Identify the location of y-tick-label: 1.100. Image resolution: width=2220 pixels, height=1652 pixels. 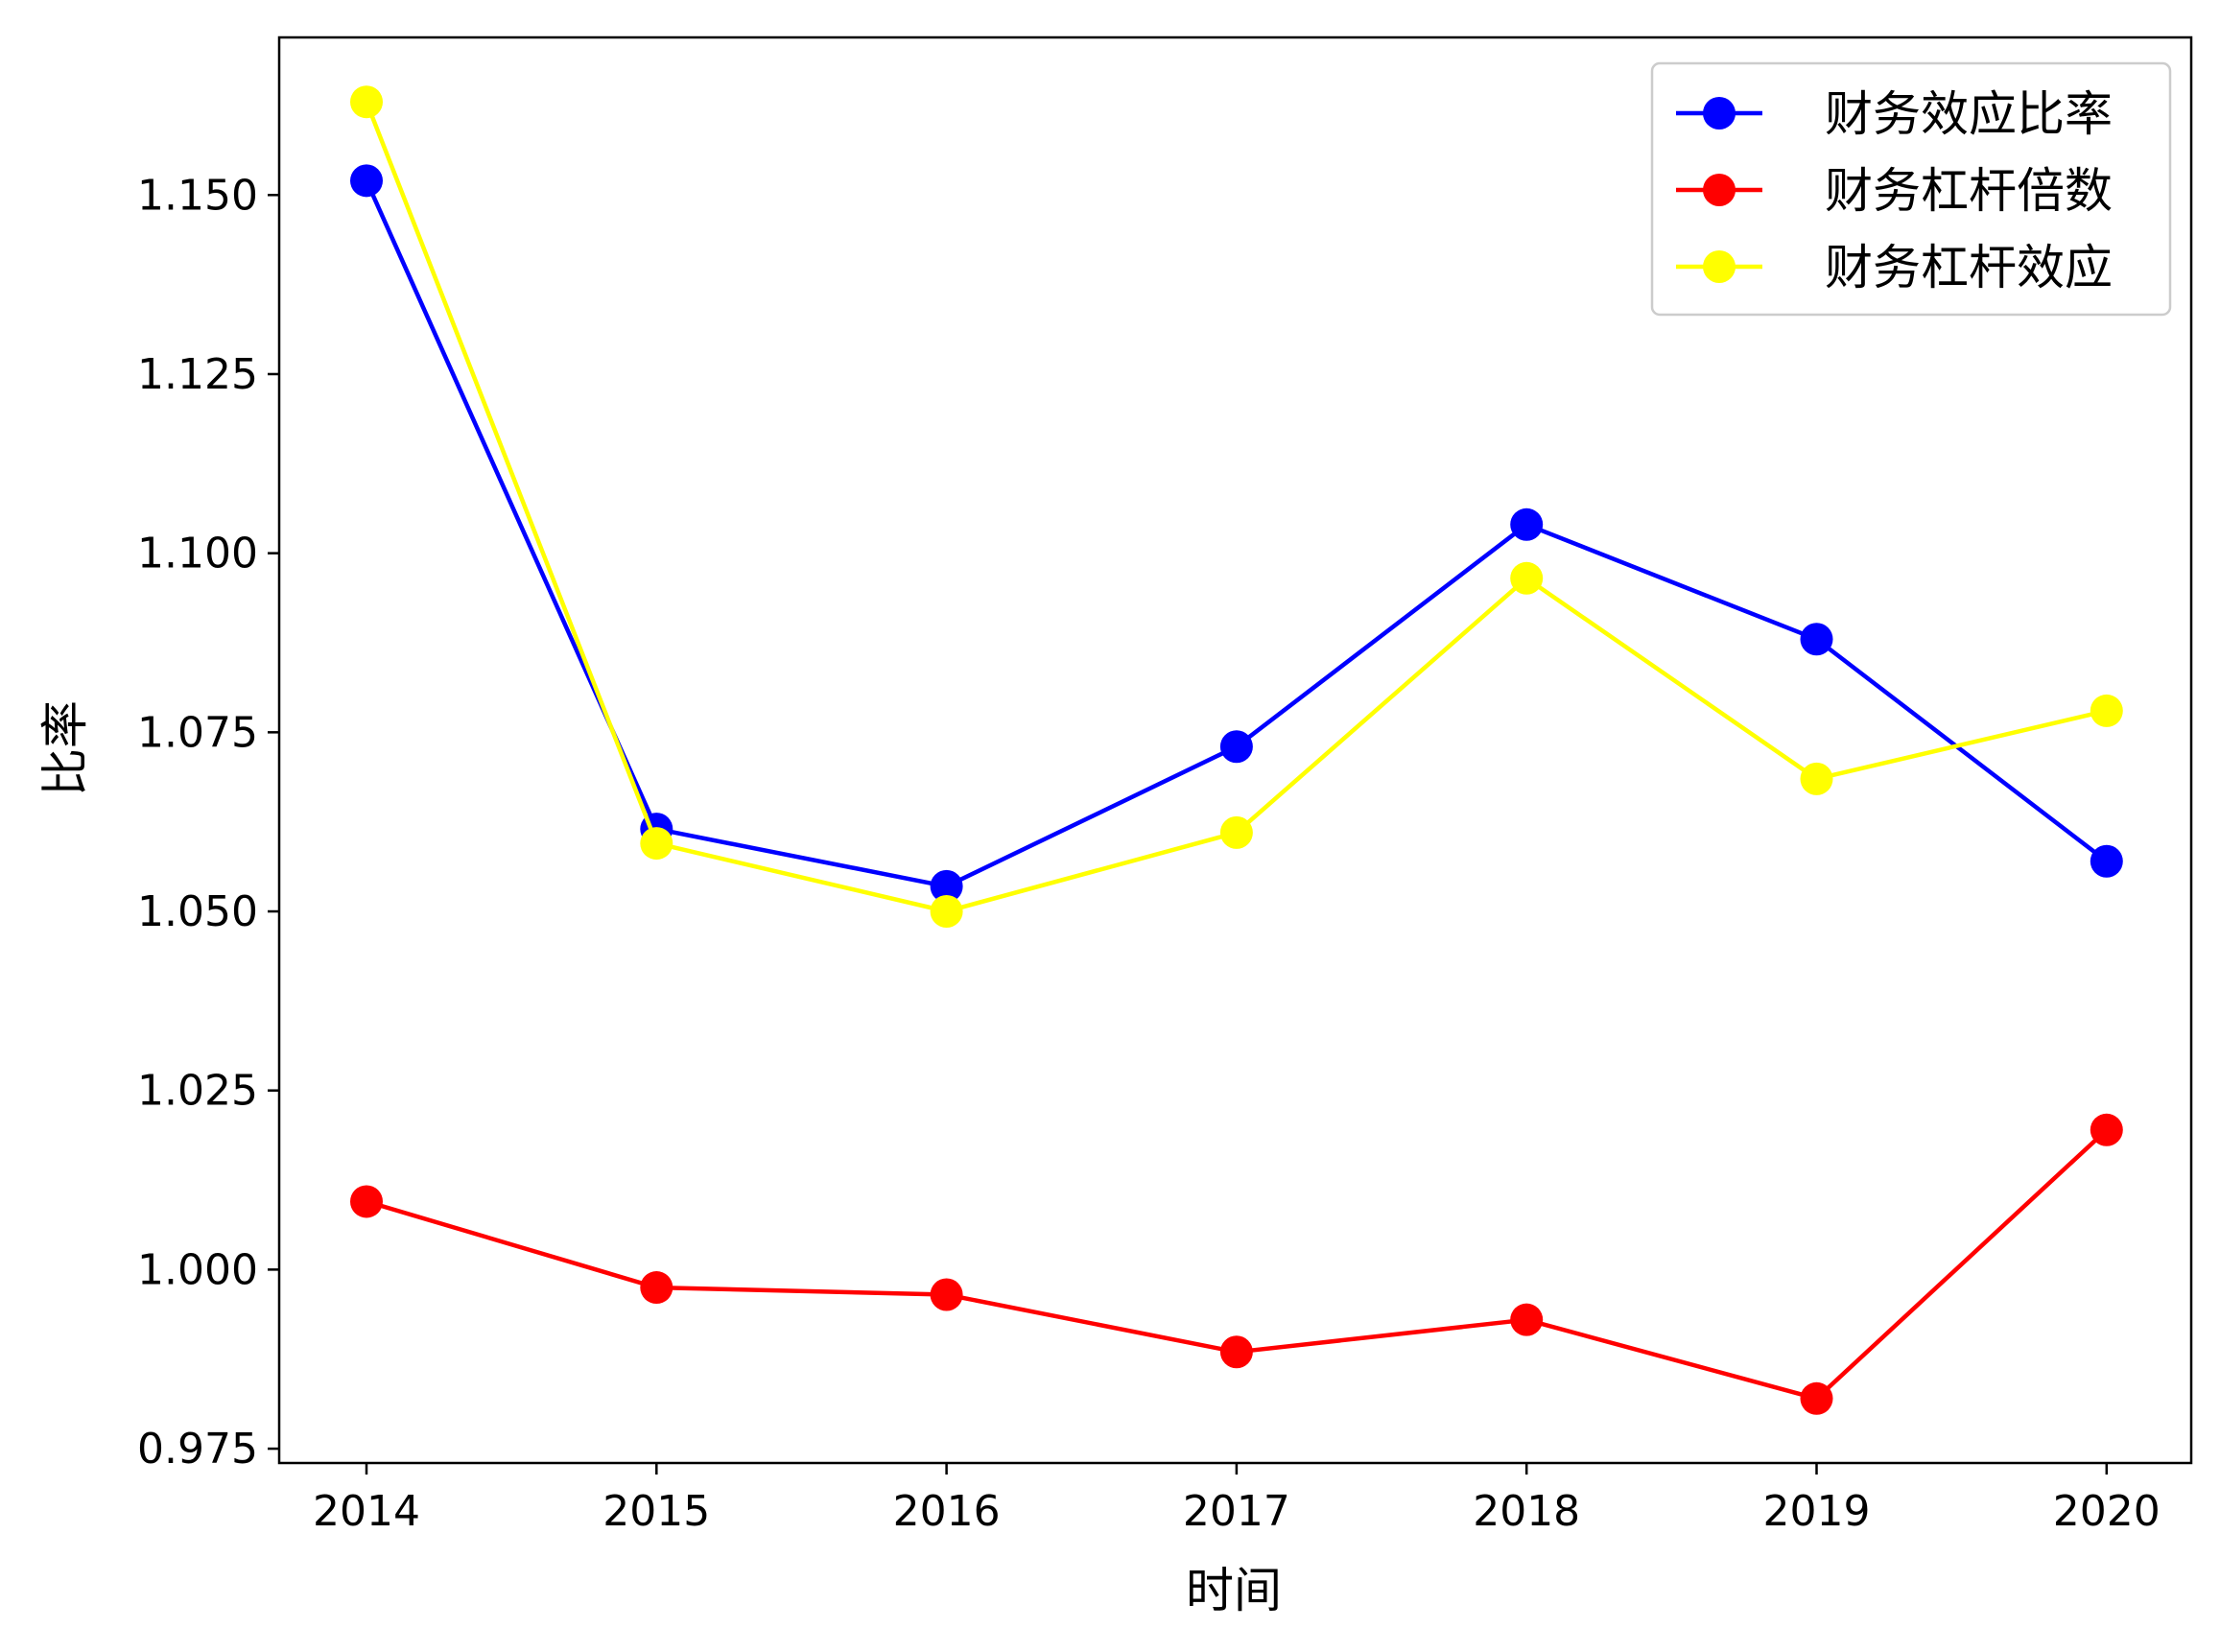
(198, 554).